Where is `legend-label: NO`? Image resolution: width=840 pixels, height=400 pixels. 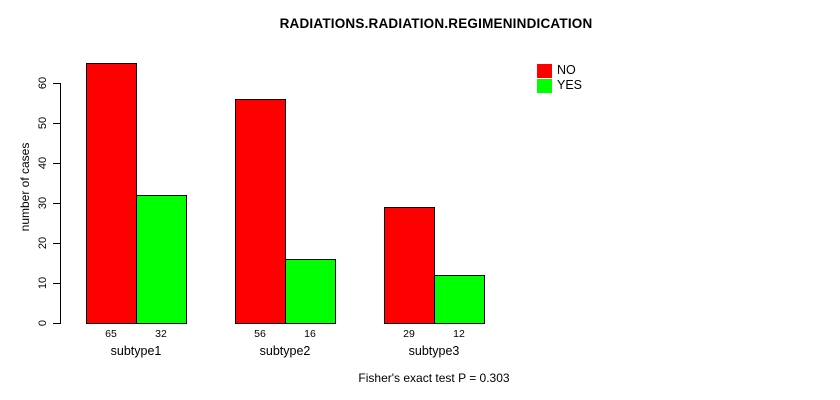
legend-label: NO is located at coordinates (566, 70).